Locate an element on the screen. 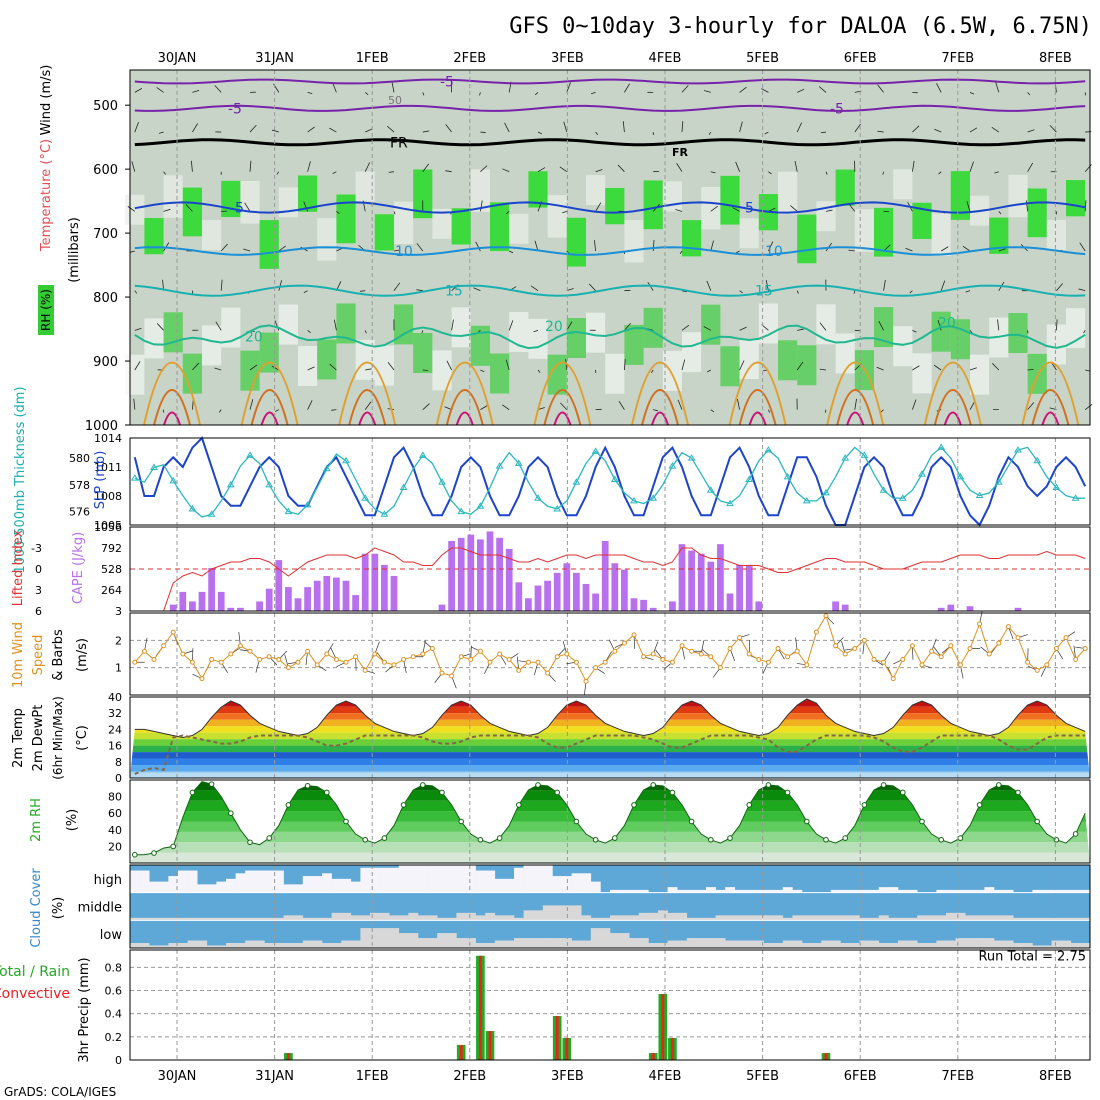 This screenshot has width=1100, height=1100. surface-contour is located at coordinates (757, 393).